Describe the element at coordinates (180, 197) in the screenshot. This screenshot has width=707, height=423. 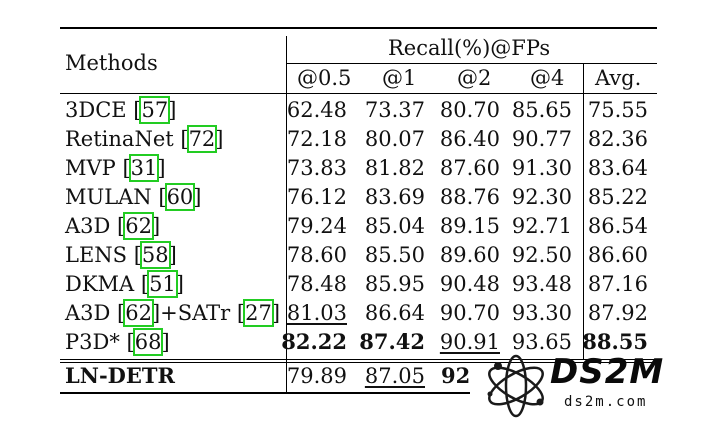
I see `citation-link: 60` at that location.